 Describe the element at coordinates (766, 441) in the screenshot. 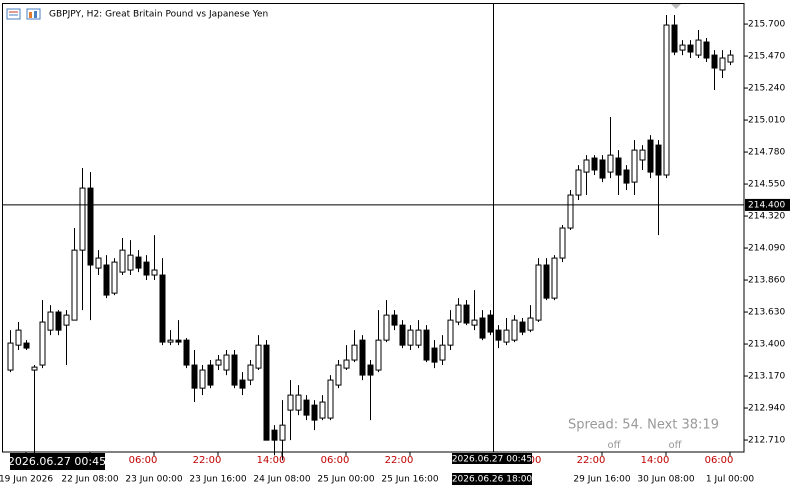

I see `y-tick-label: 212.710` at that location.